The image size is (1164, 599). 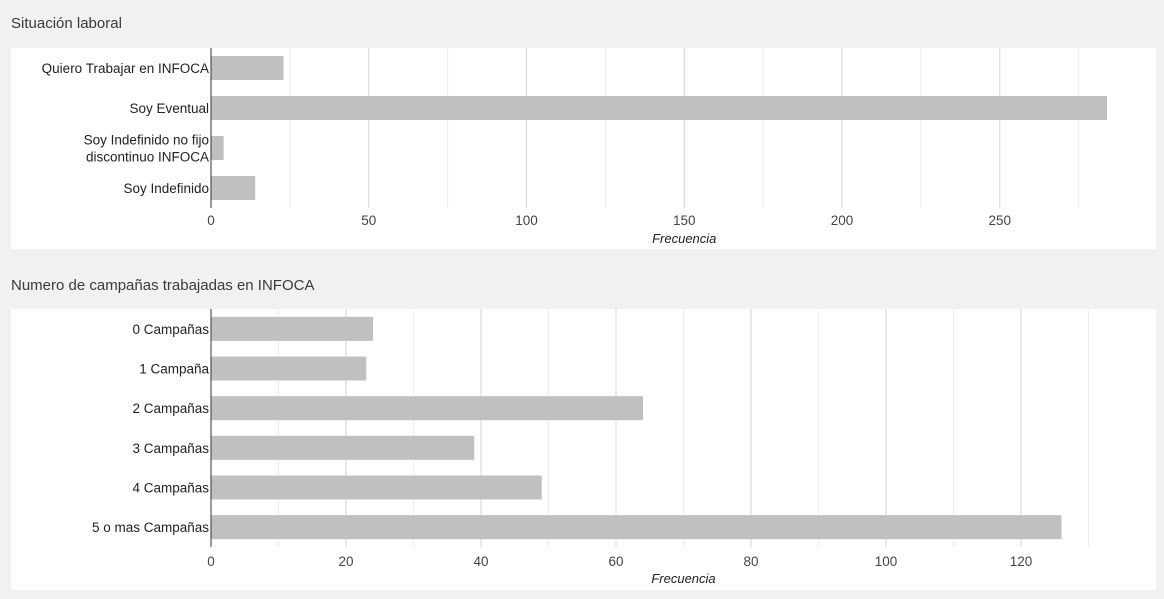 I want to click on x-tick-label: 20, so click(x=345, y=561).